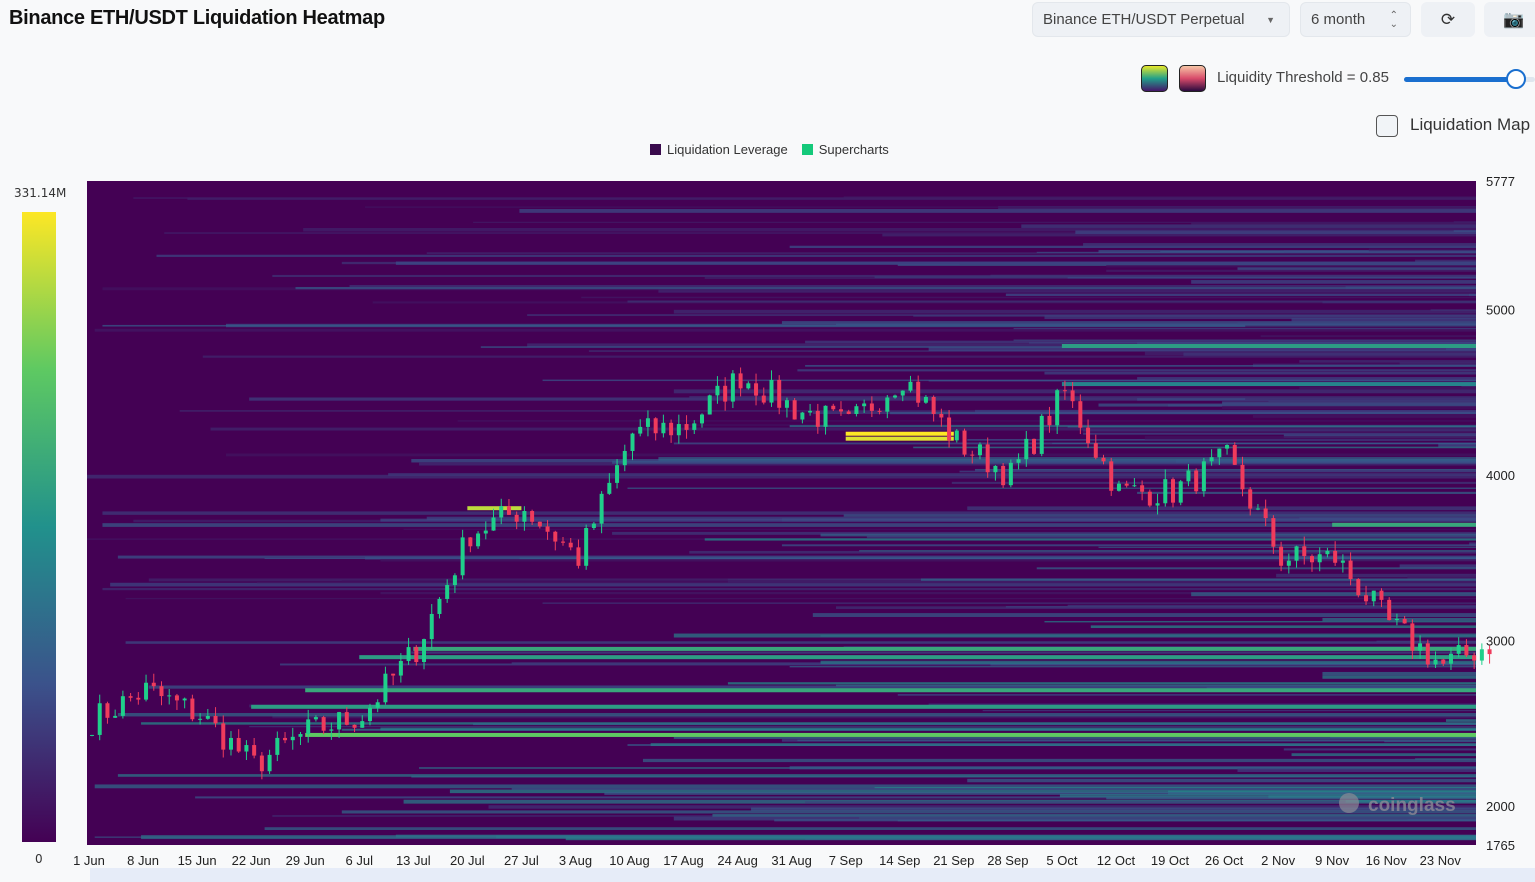 The width and height of the screenshot is (1535, 882). What do you see at coordinates (1355, 19) in the screenshot?
I see `range-select: 6 month ⌃ ⌄` at bounding box center [1355, 19].